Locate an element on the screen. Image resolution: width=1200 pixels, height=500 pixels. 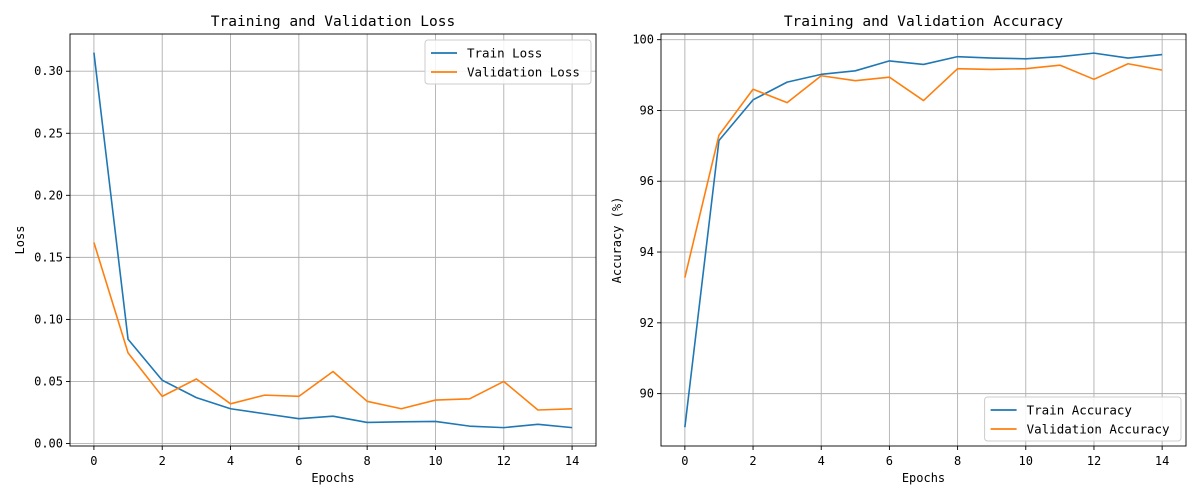
y-tick-label: 0.00 is located at coordinates (48, 444).